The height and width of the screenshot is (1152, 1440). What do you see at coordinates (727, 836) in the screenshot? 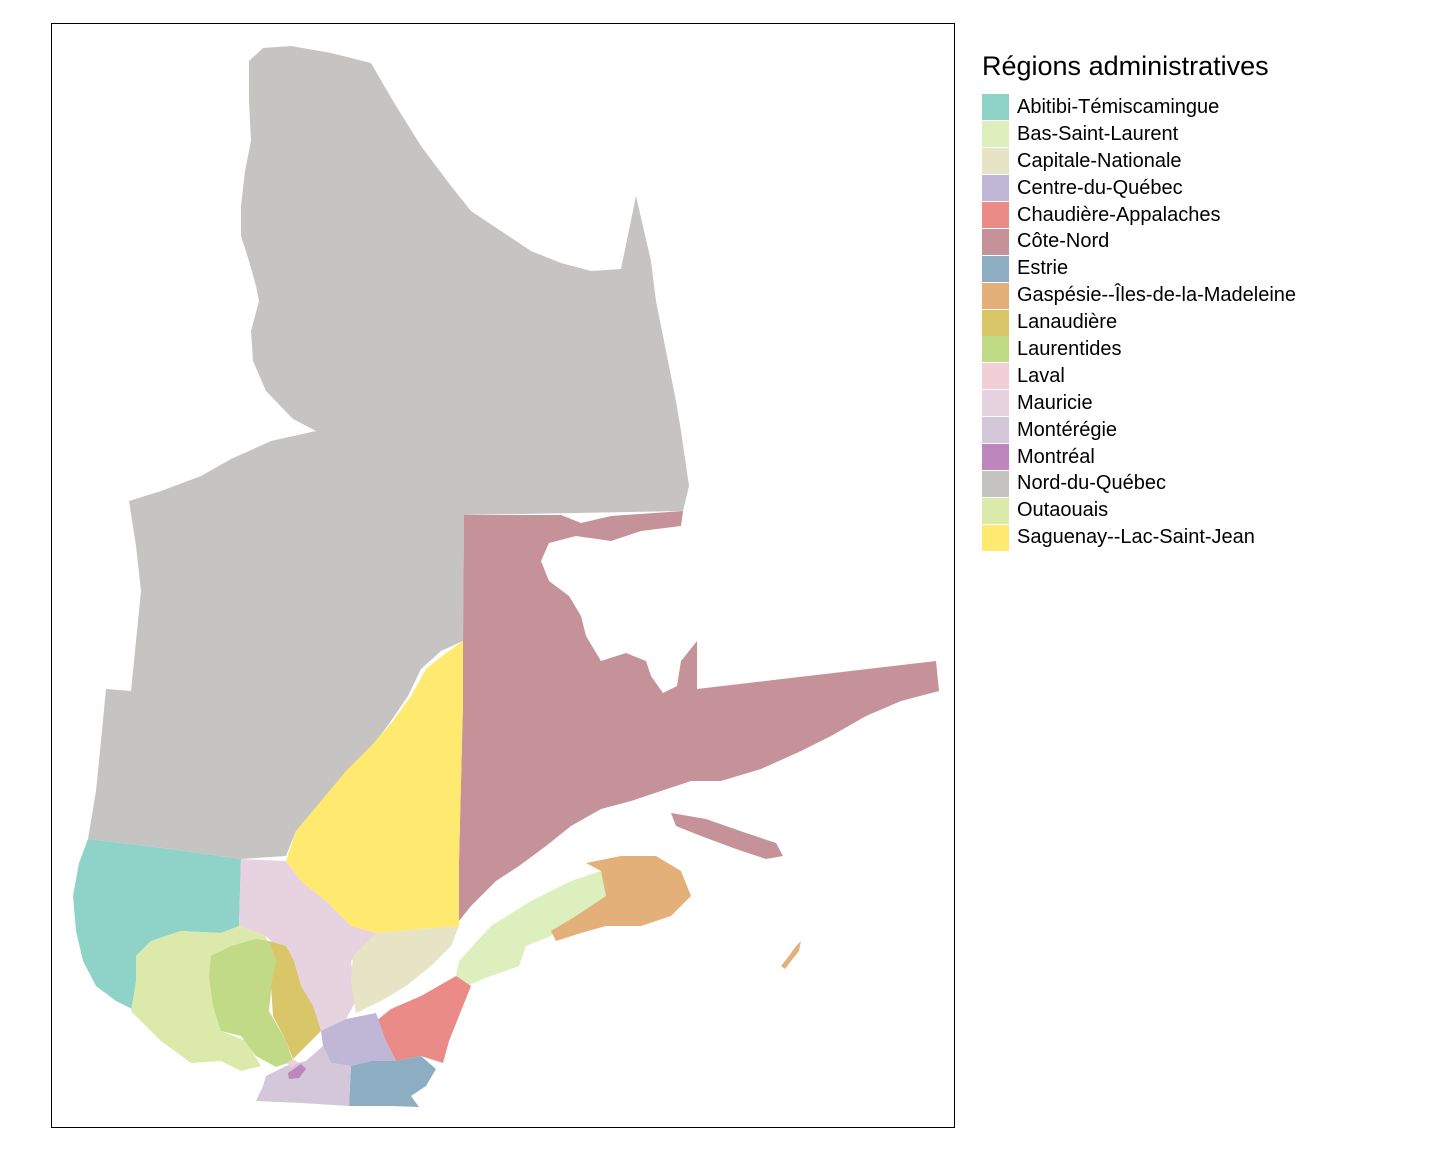
I see `island-anticosti` at bounding box center [727, 836].